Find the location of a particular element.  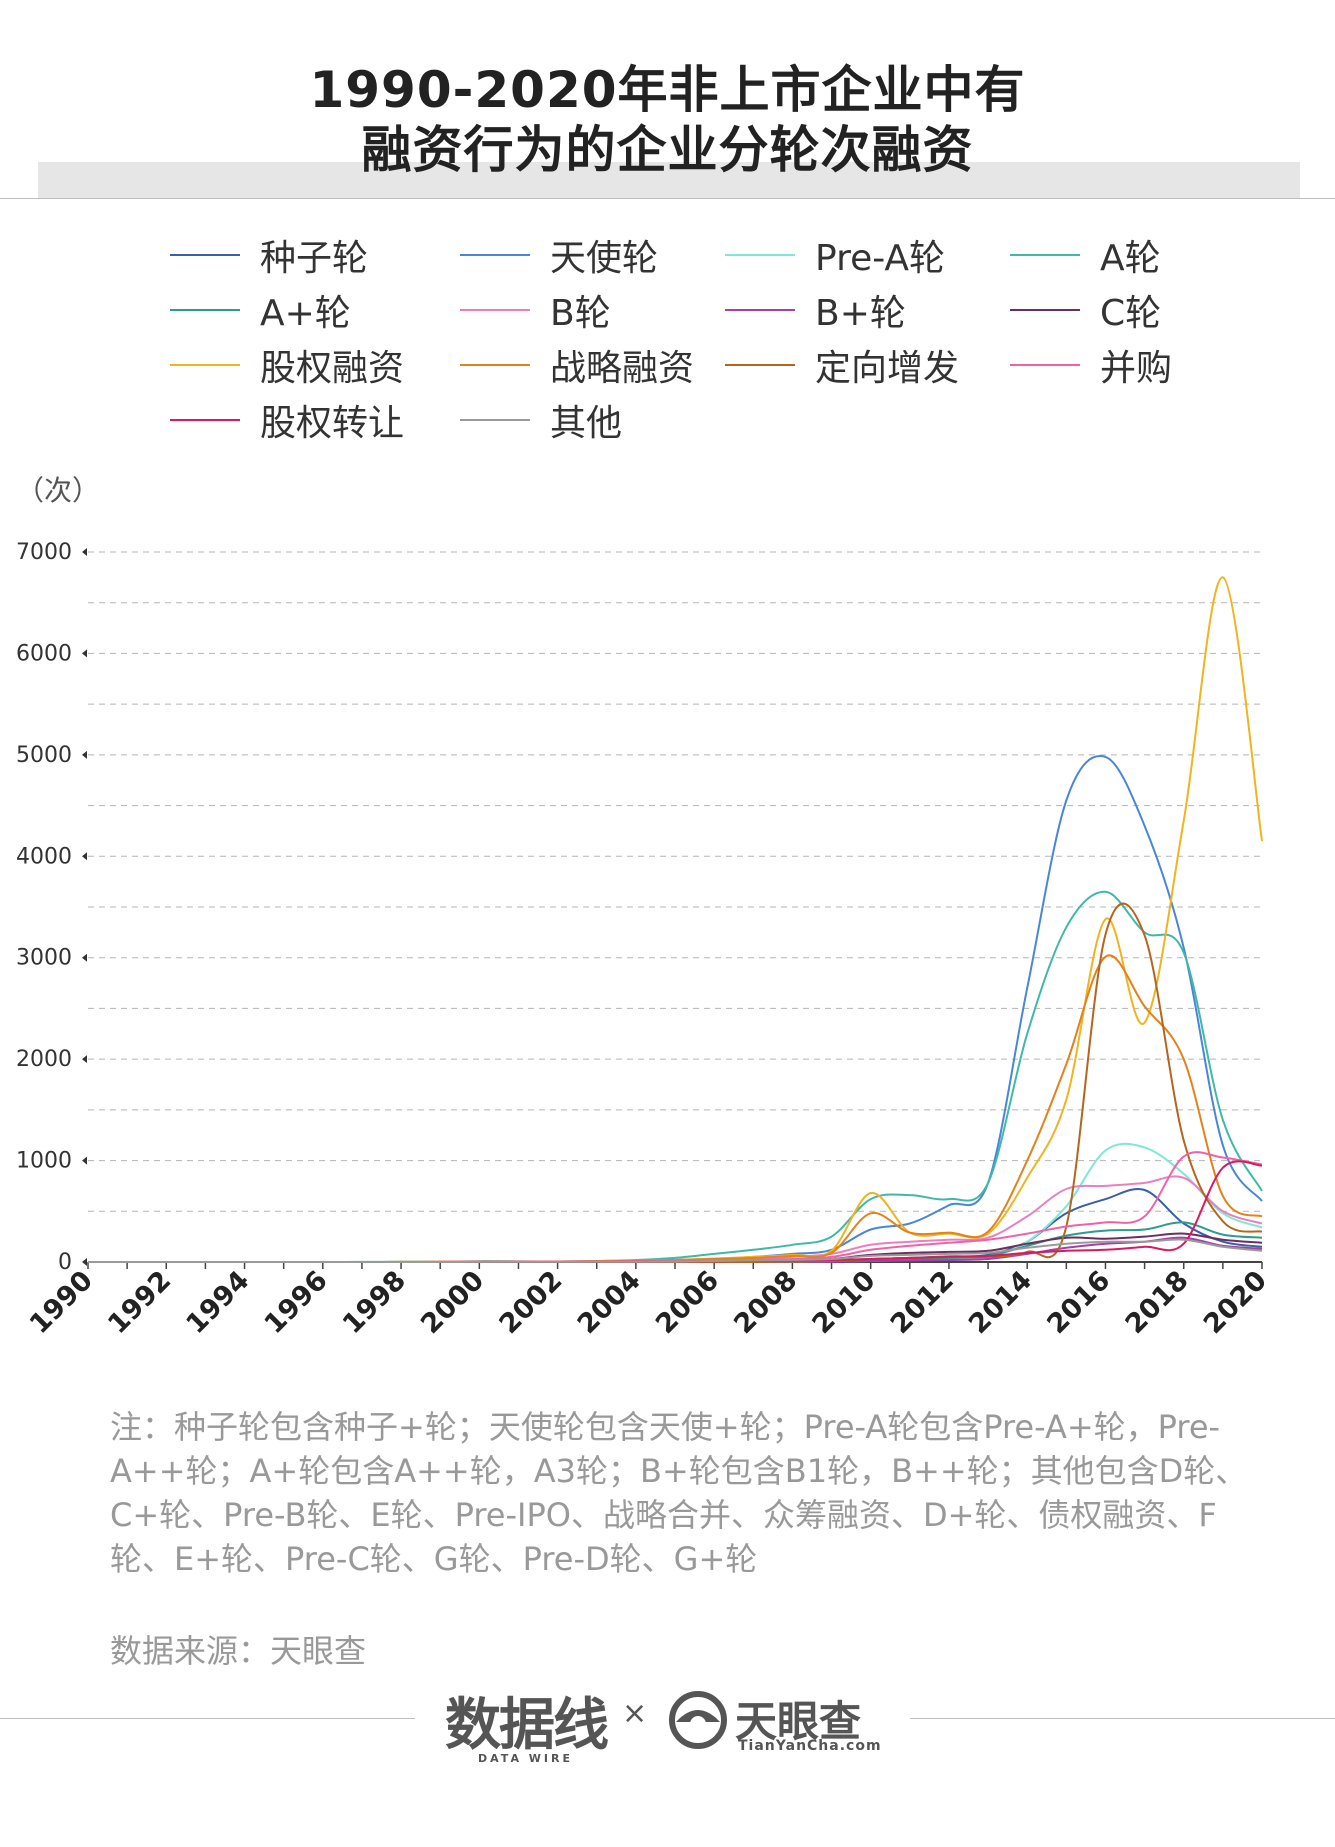

data-source: 数据来源：天眼查 is located at coordinates (238, 1651).